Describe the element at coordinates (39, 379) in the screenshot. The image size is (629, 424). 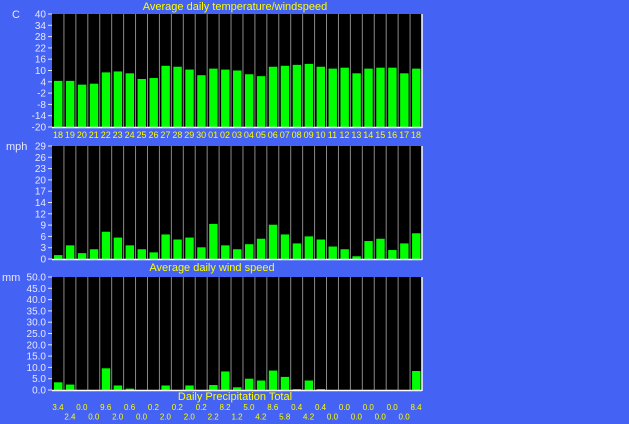
I see `y-tick-label: 5.0` at that location.